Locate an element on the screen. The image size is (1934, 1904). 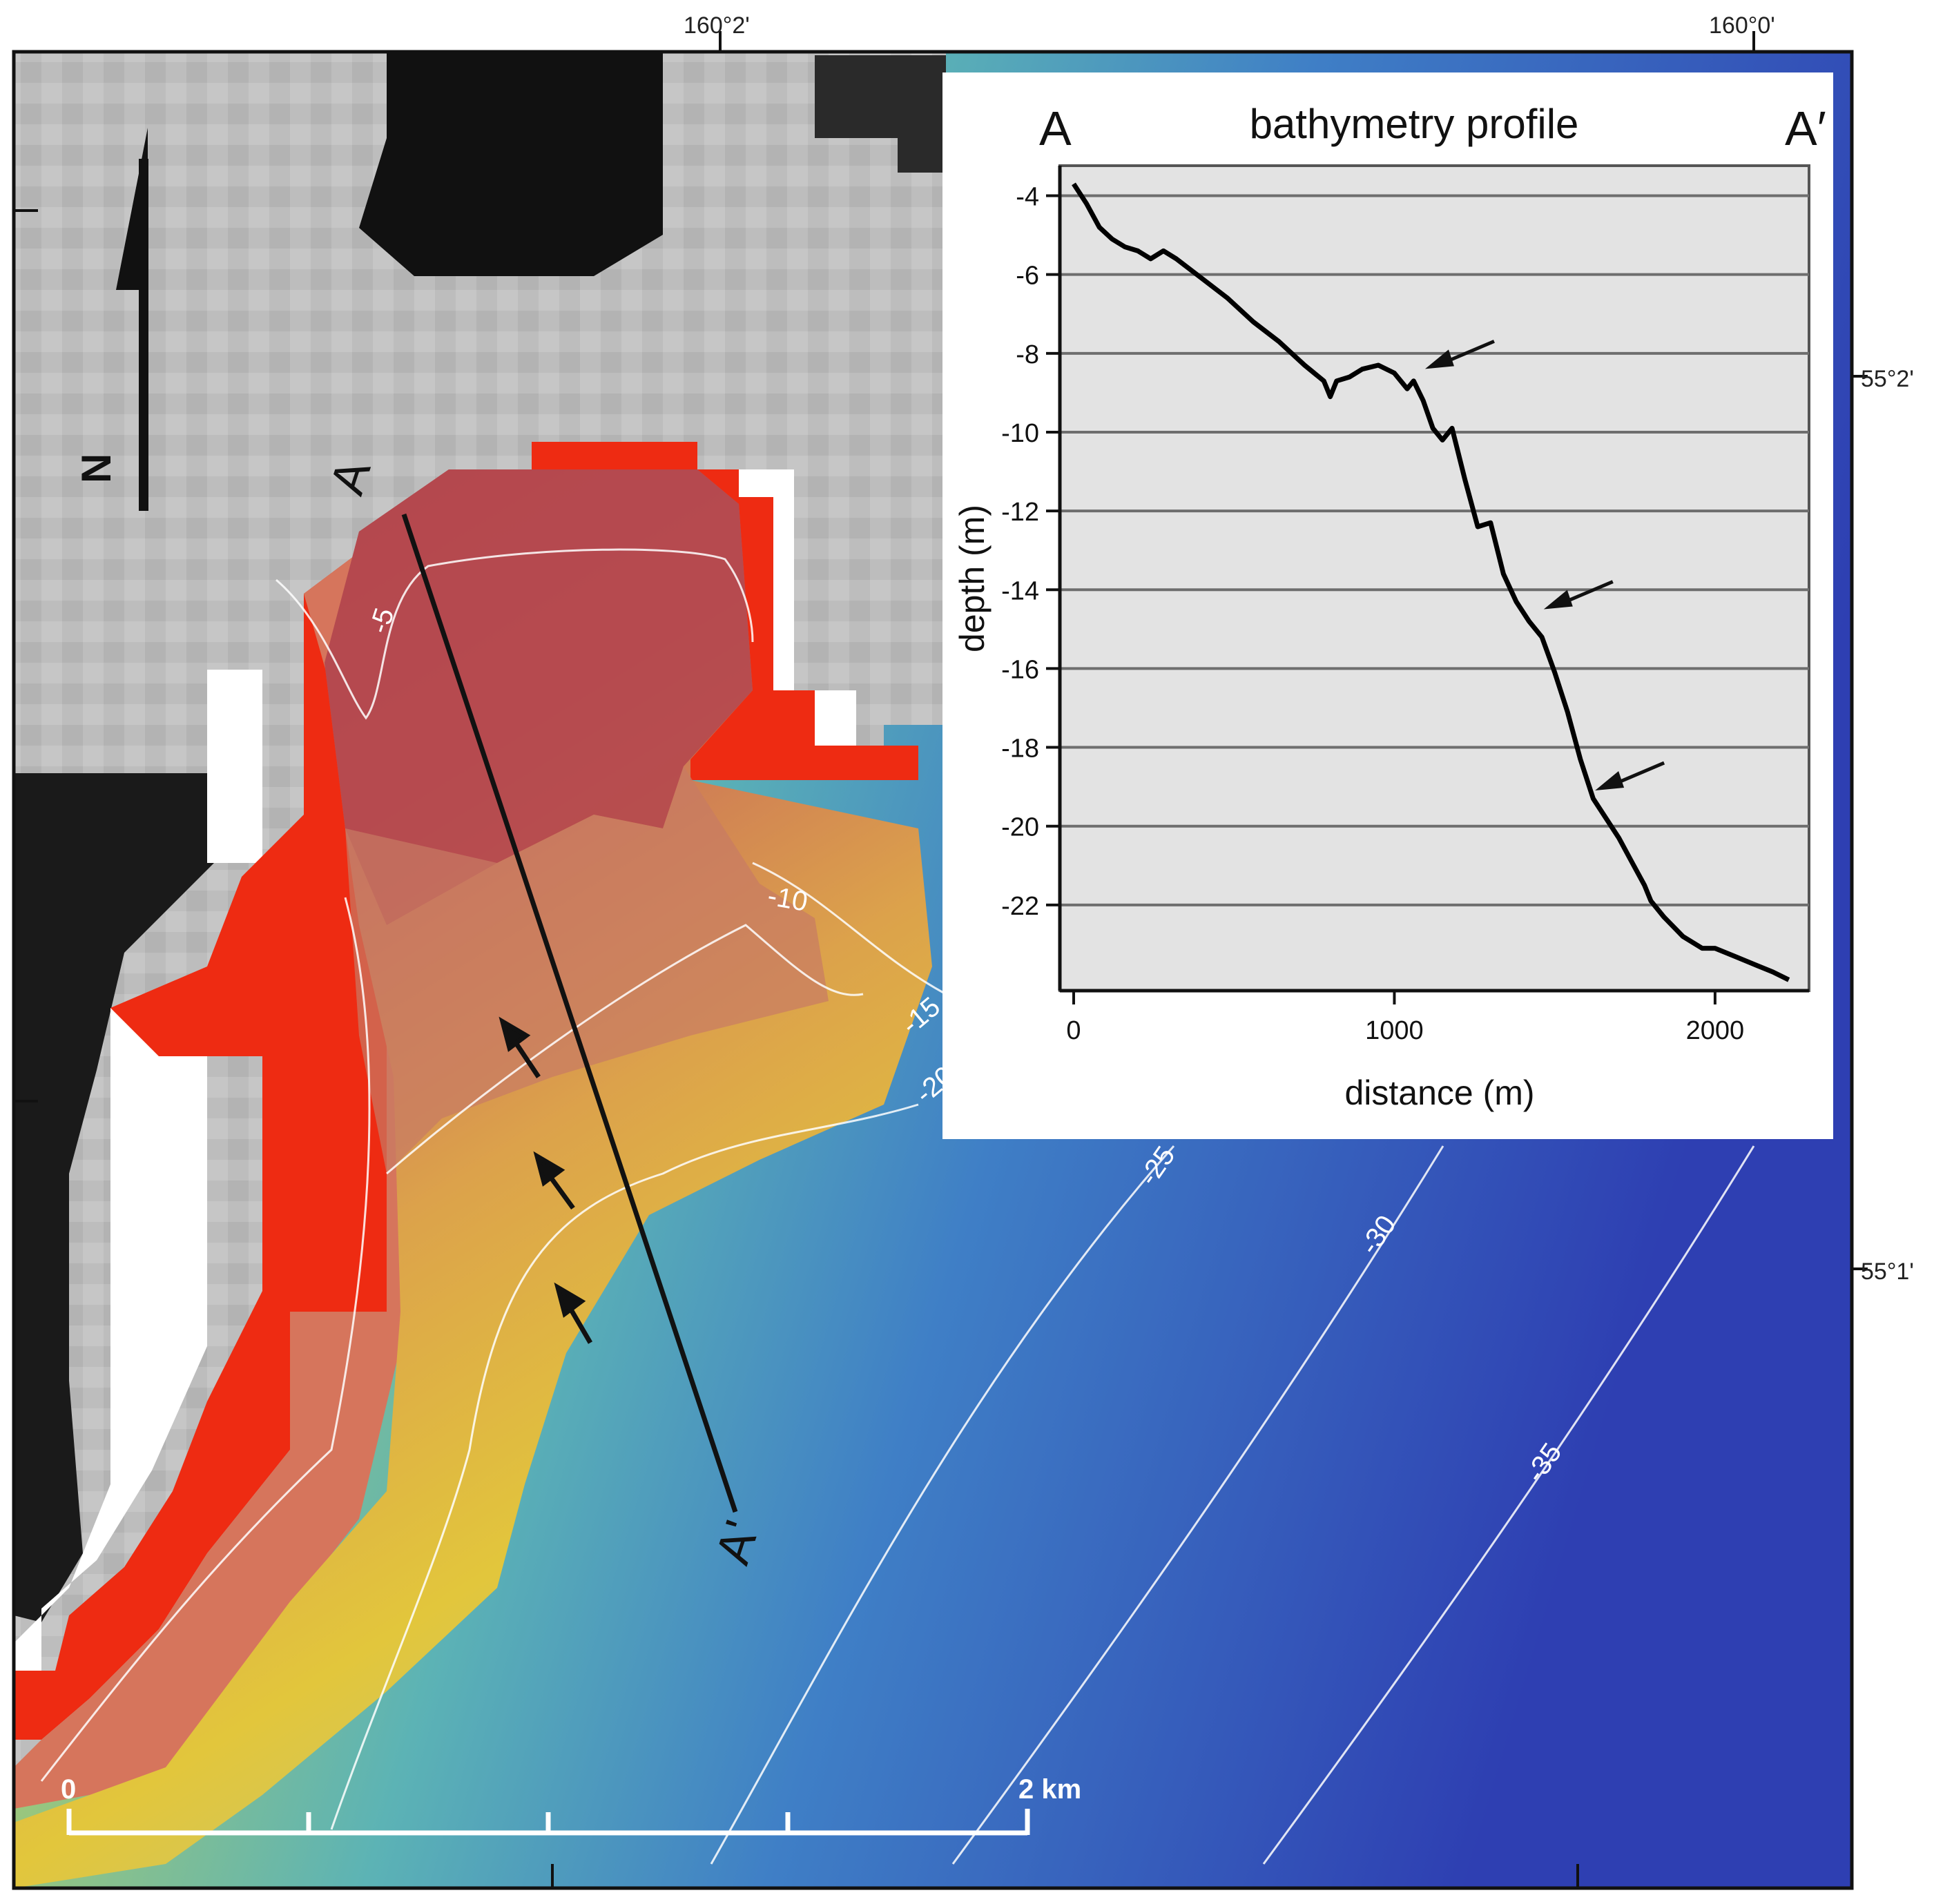
y-axis-label: depth (m) is located at coordinates (972, 578).